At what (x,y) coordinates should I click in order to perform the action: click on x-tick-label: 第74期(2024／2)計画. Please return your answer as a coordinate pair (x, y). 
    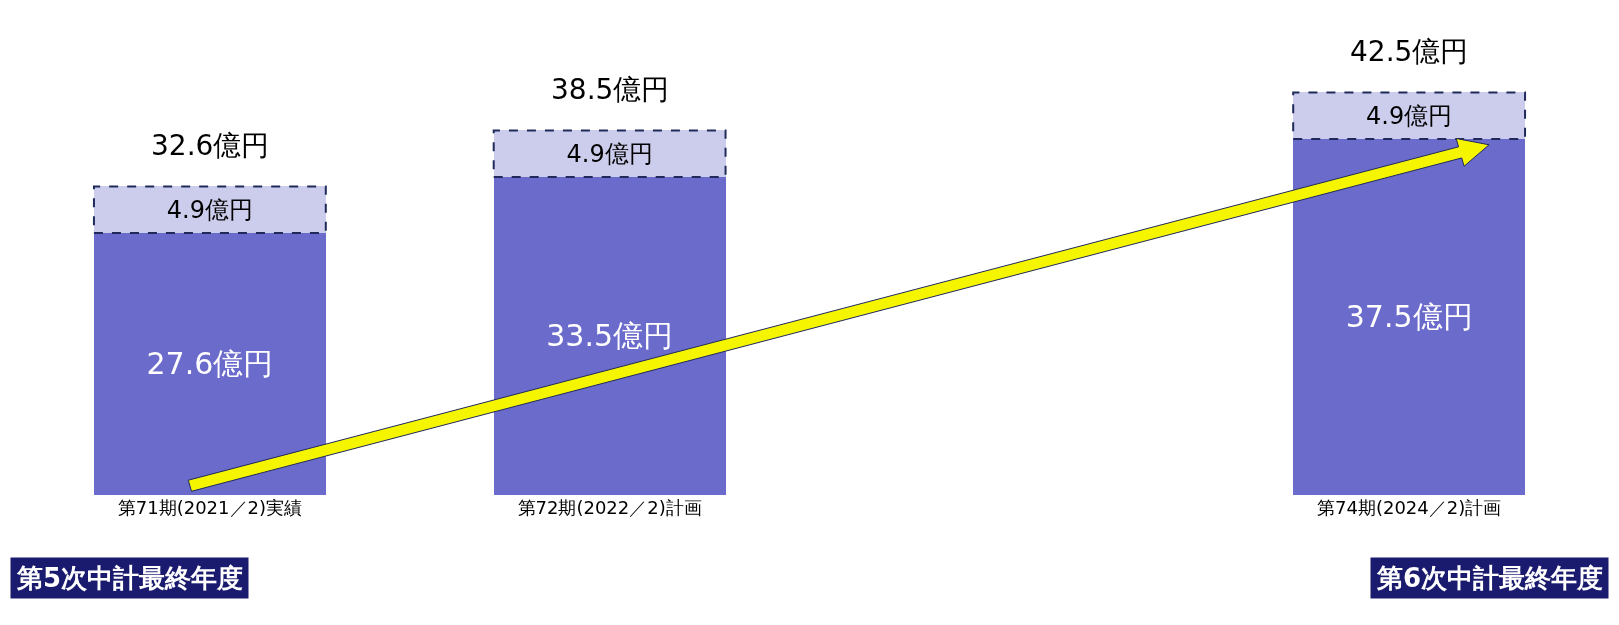
    Looking at the image, I should click on (1409, 507).